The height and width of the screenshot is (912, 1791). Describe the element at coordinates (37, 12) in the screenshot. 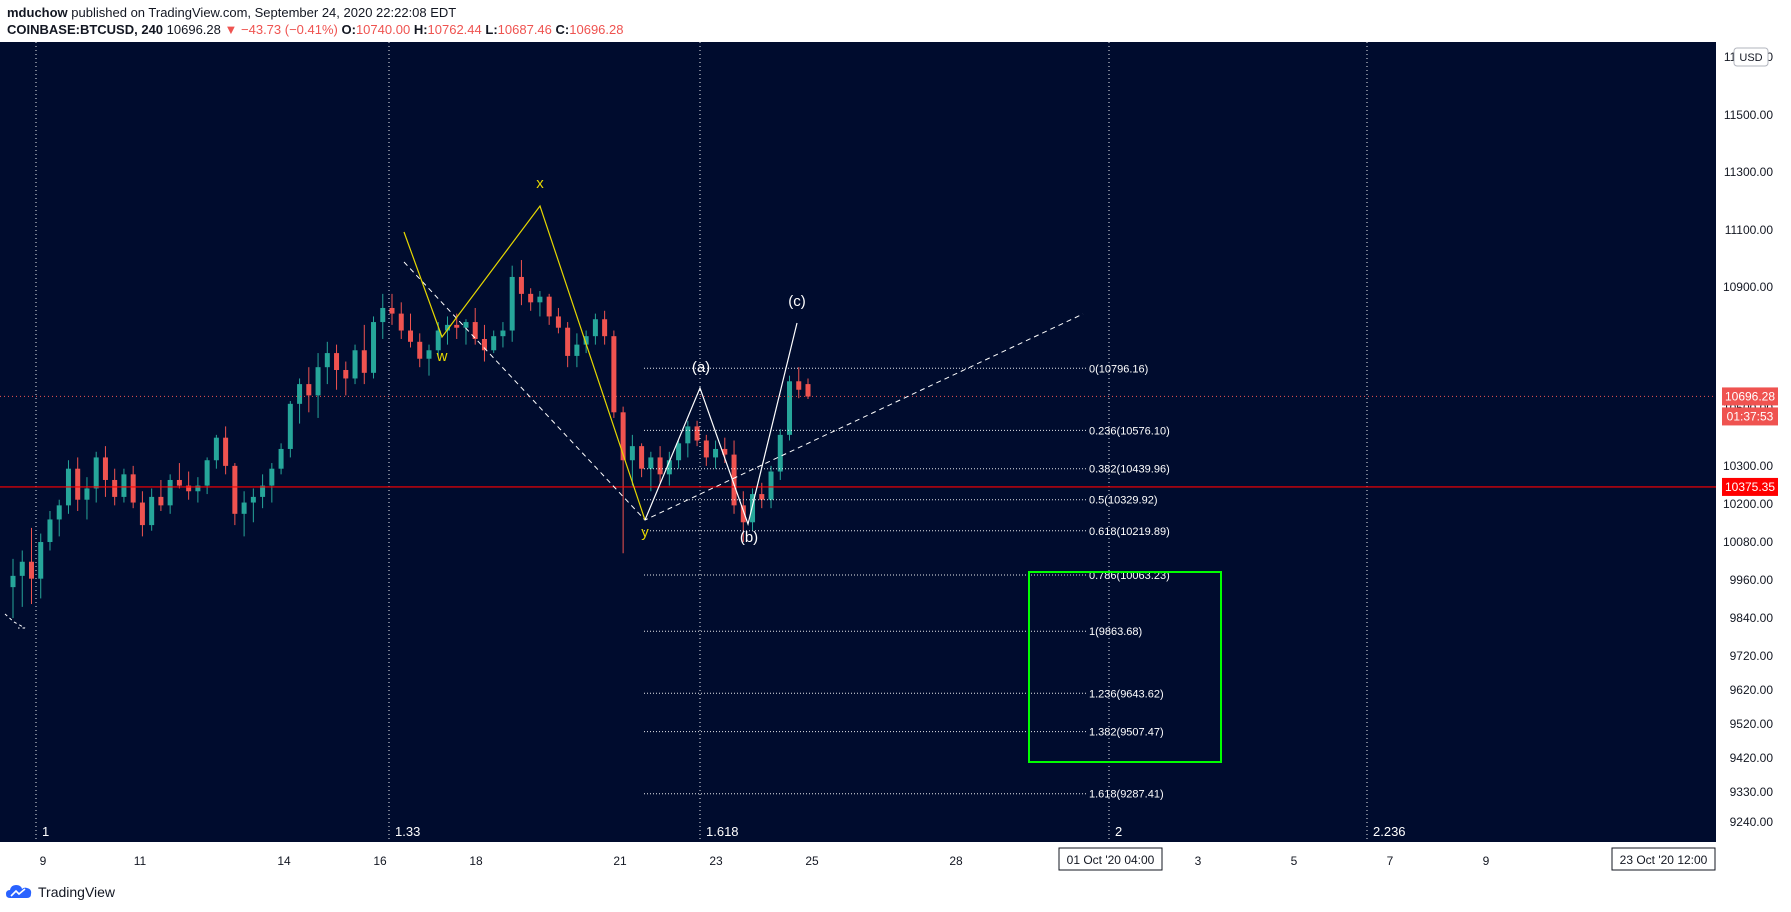

I see `author-name: mduchow` at that location.